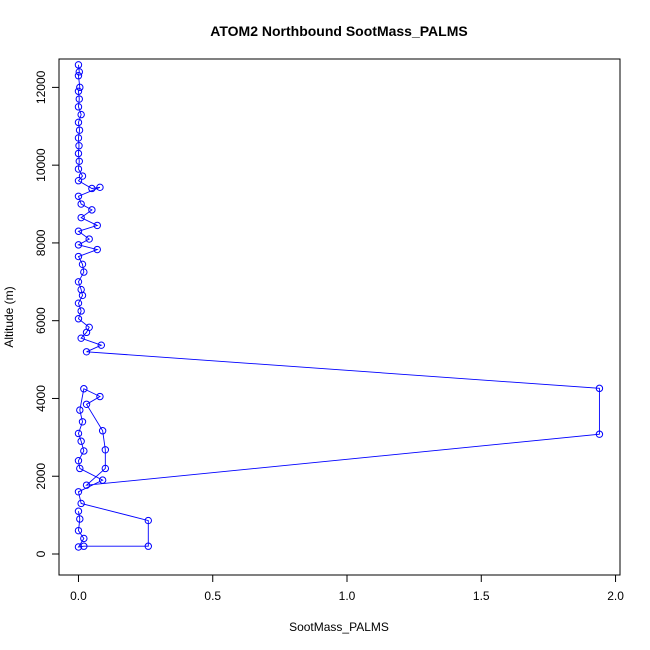  I want to click on y-tick-label: 2000, so click(41, 476).